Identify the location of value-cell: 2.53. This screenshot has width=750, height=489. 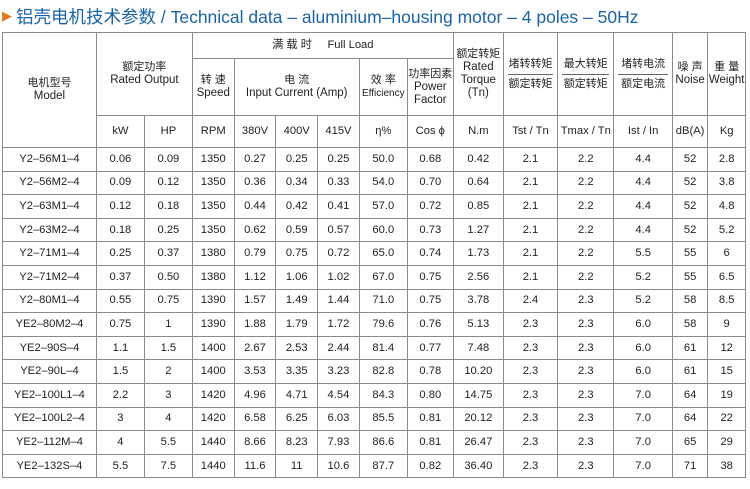
(297, 348).